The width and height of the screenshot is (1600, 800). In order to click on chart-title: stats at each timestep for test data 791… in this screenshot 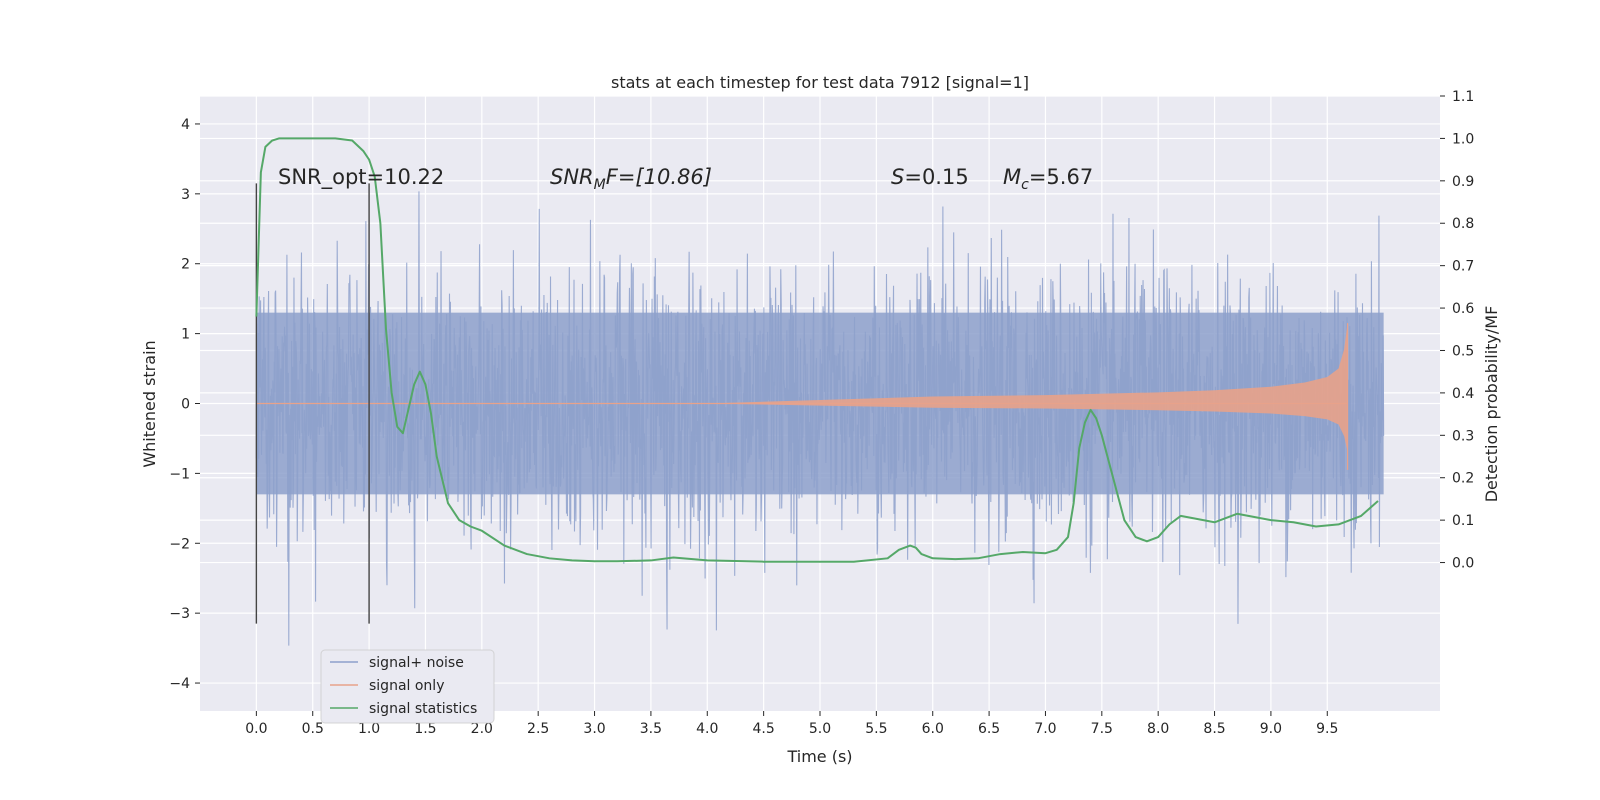, I will do `click(820, 82)`.